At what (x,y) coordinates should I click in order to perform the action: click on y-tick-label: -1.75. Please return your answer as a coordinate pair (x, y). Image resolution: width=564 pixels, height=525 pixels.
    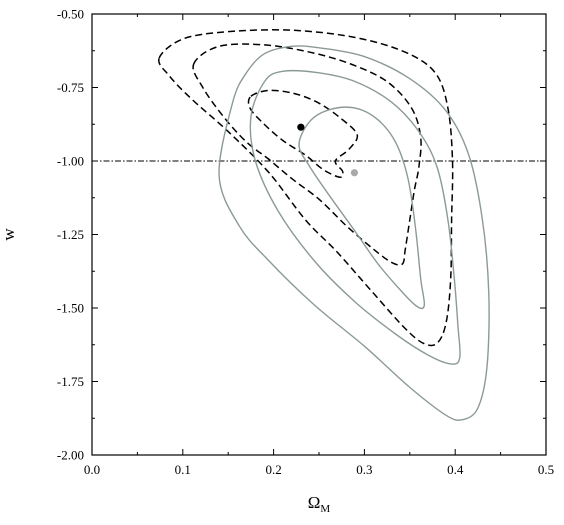
    Looking at the image, I should click on (70, 381).